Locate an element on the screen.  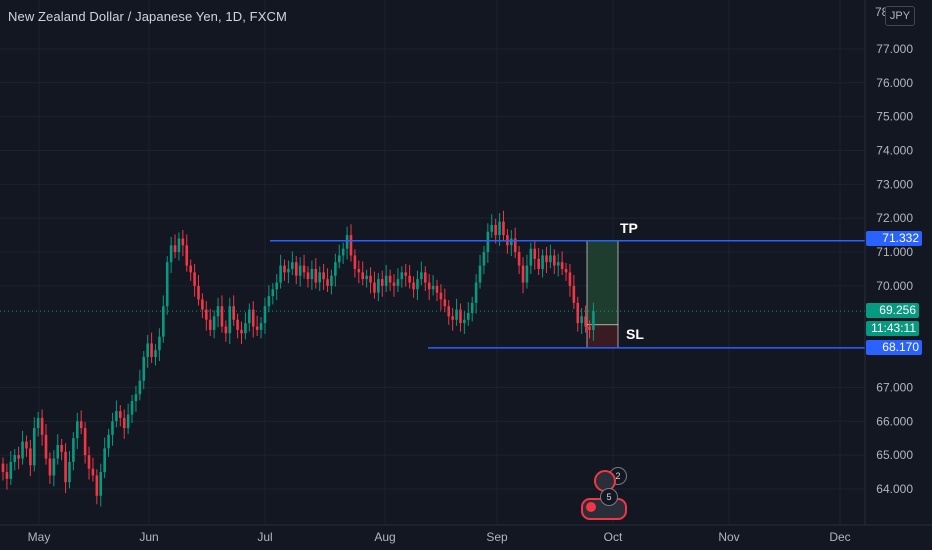
price-tick-label: 65.000 is located at coordinates (894, 455).